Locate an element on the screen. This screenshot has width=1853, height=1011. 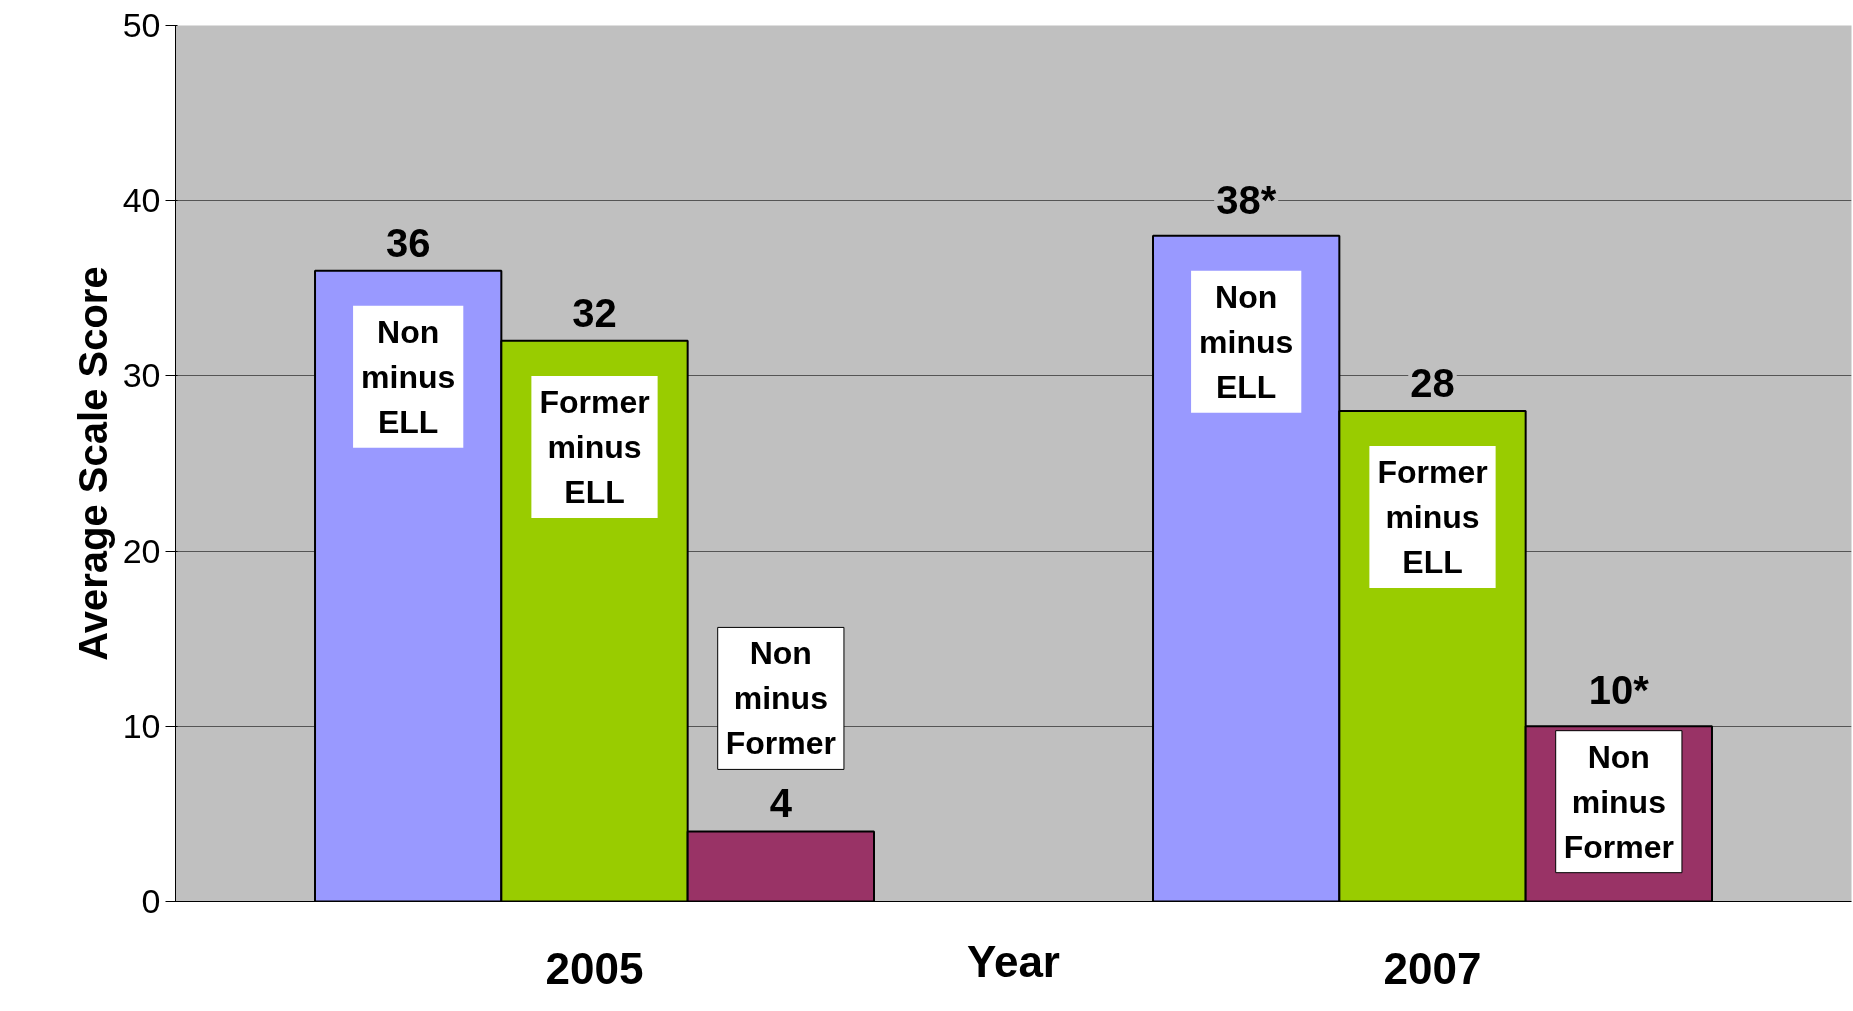
series-label: Former minus ELL is located at coordinates (594, 446).